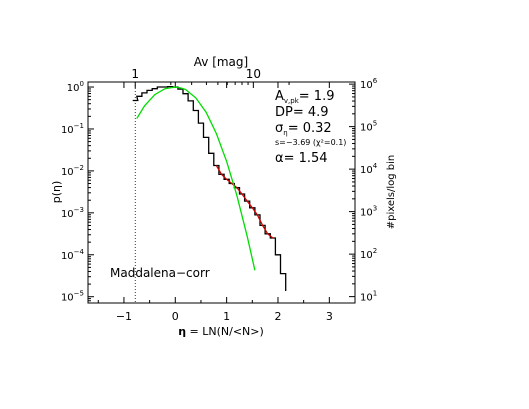  Describe the element at coordinates (72, 129) in the screenshot. I see `y-tick-label: 10⁻¹` at that location.